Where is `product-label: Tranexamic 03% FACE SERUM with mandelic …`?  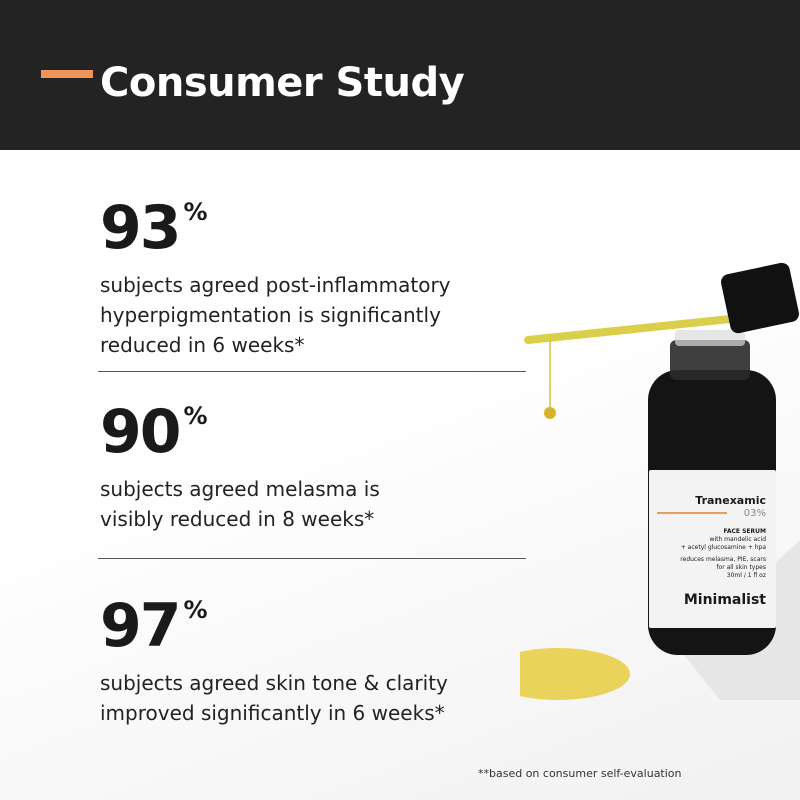
product-label: Tranexamic 03% FACE SERUM with mandelic … is located at coordinates (712, 549).